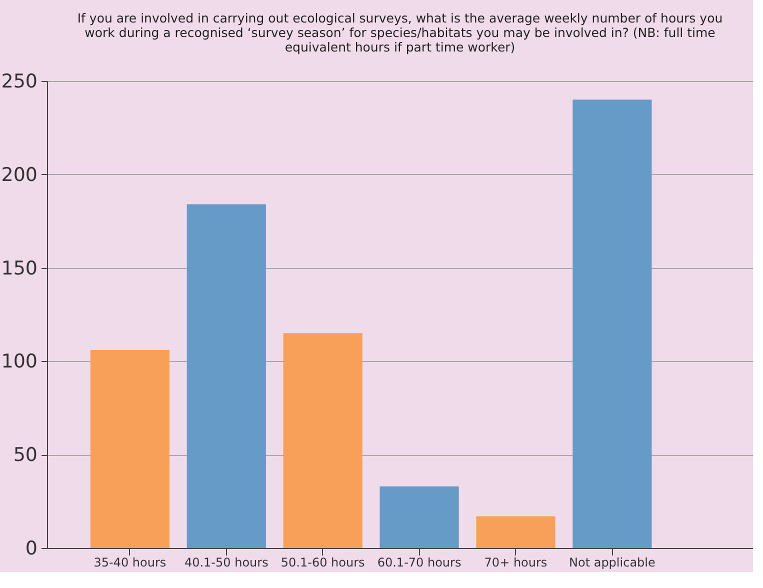 The width and height of the screenshot is (763, 588). Describe the element at coordinates (19, 268) in the screenshot. I see `y-tick-label: 150` at that location.